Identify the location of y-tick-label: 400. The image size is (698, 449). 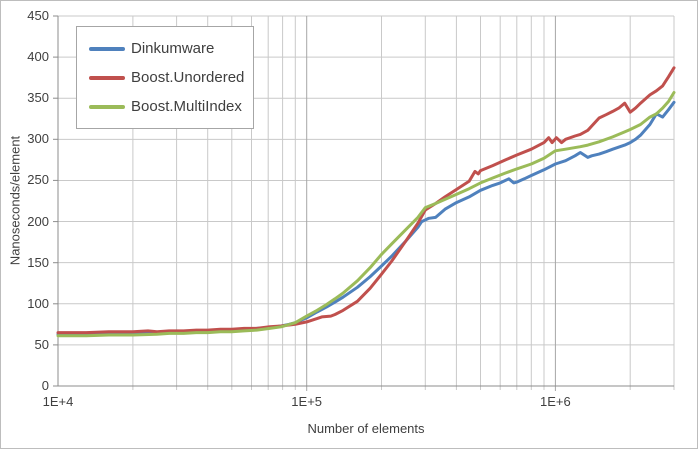
(38, 57).